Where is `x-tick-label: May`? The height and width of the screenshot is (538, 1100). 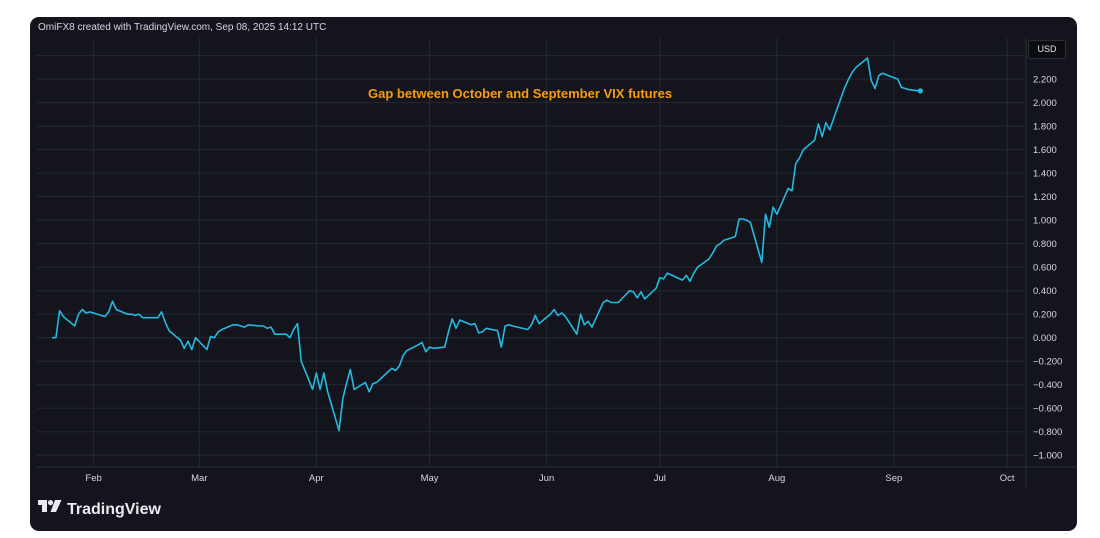
x-tick-label: May is located at coordinates (430, 478).